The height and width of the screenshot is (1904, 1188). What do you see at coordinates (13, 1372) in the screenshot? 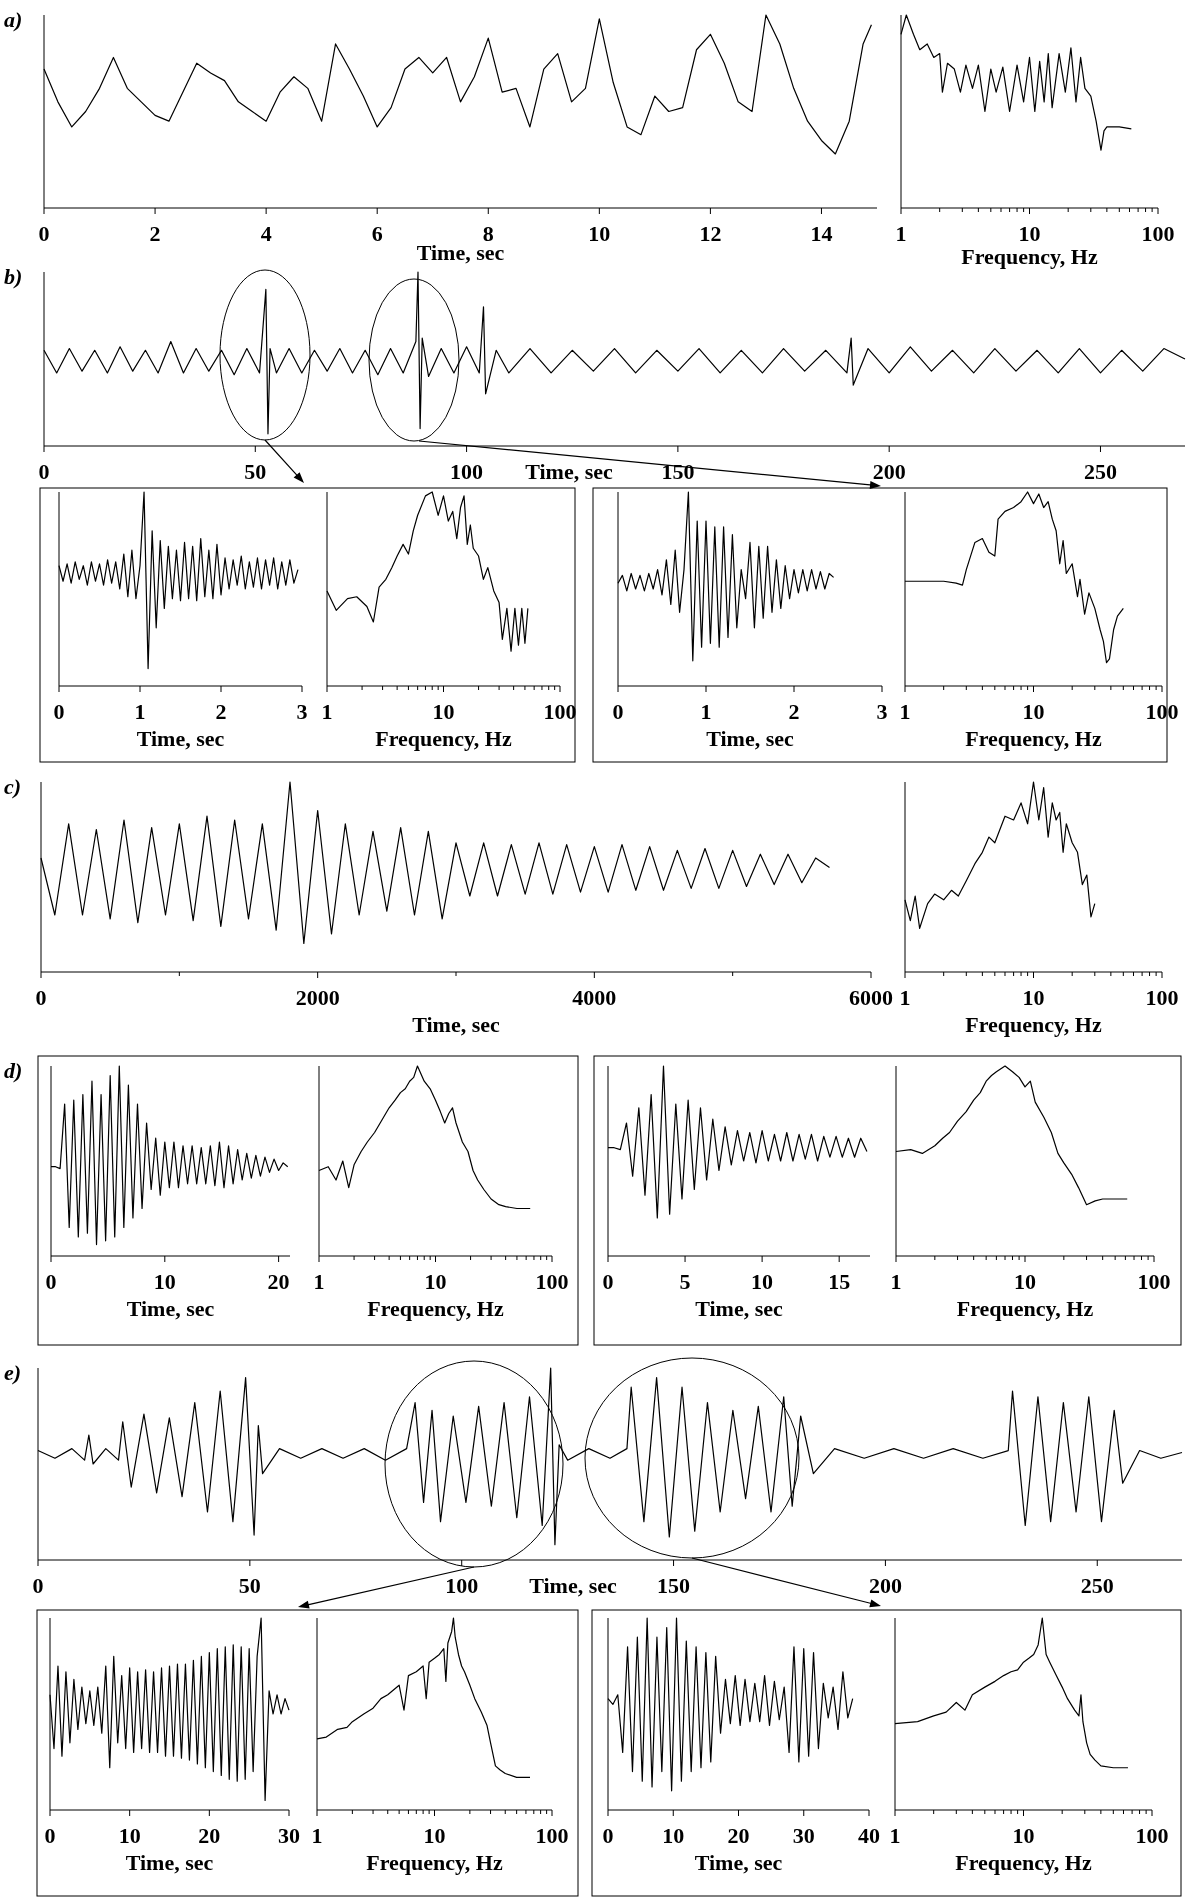
I see `chart-title: e)` at bounding box center [13, 1372].